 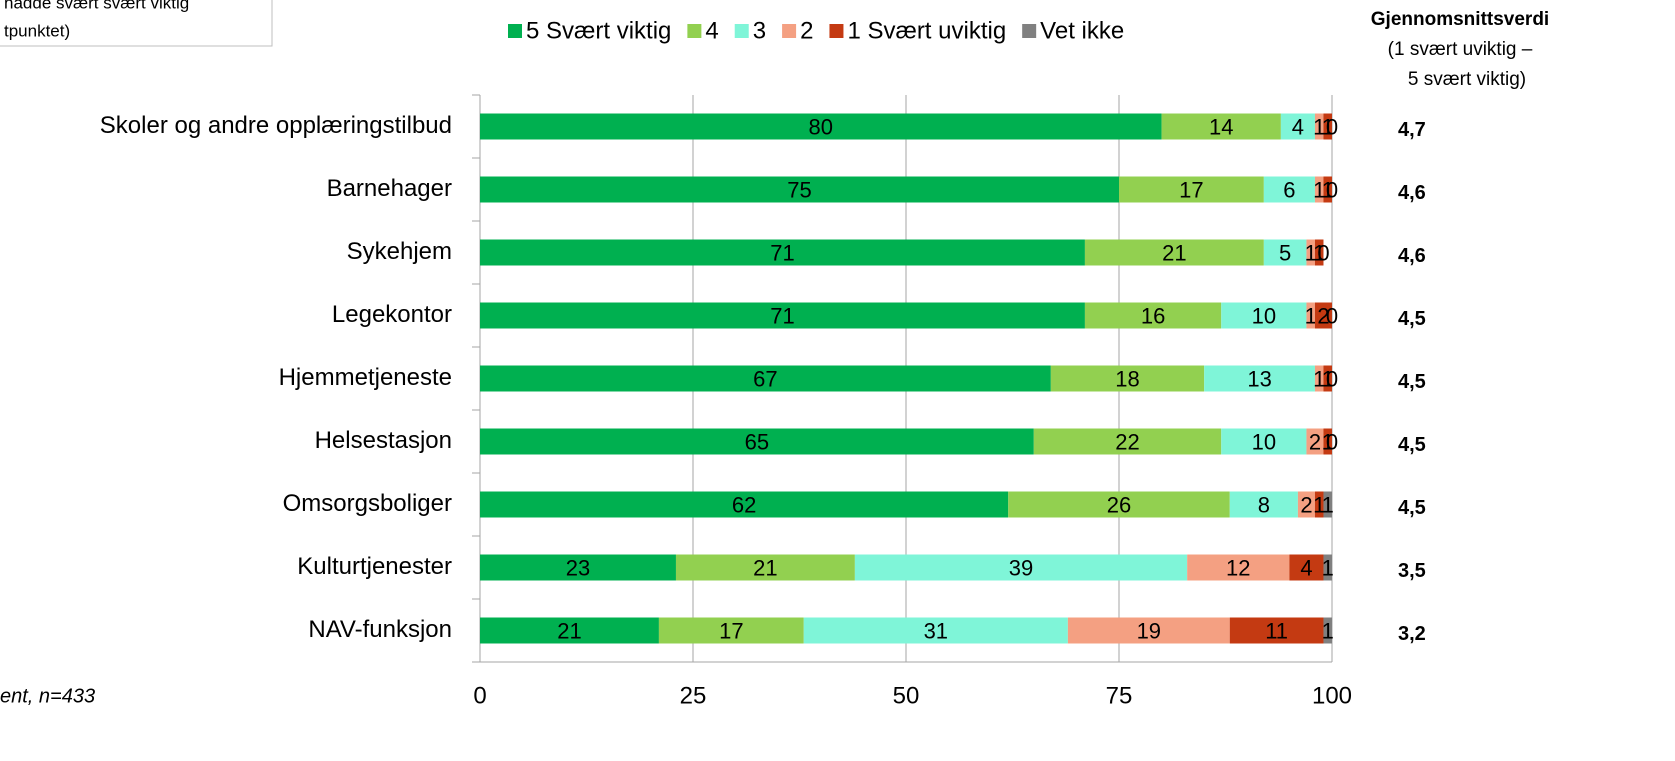 What do you see at coordinates (1332, 695) in the screenshot?
I see `x-tick-label: 100` at bounding box center [1332, 695].